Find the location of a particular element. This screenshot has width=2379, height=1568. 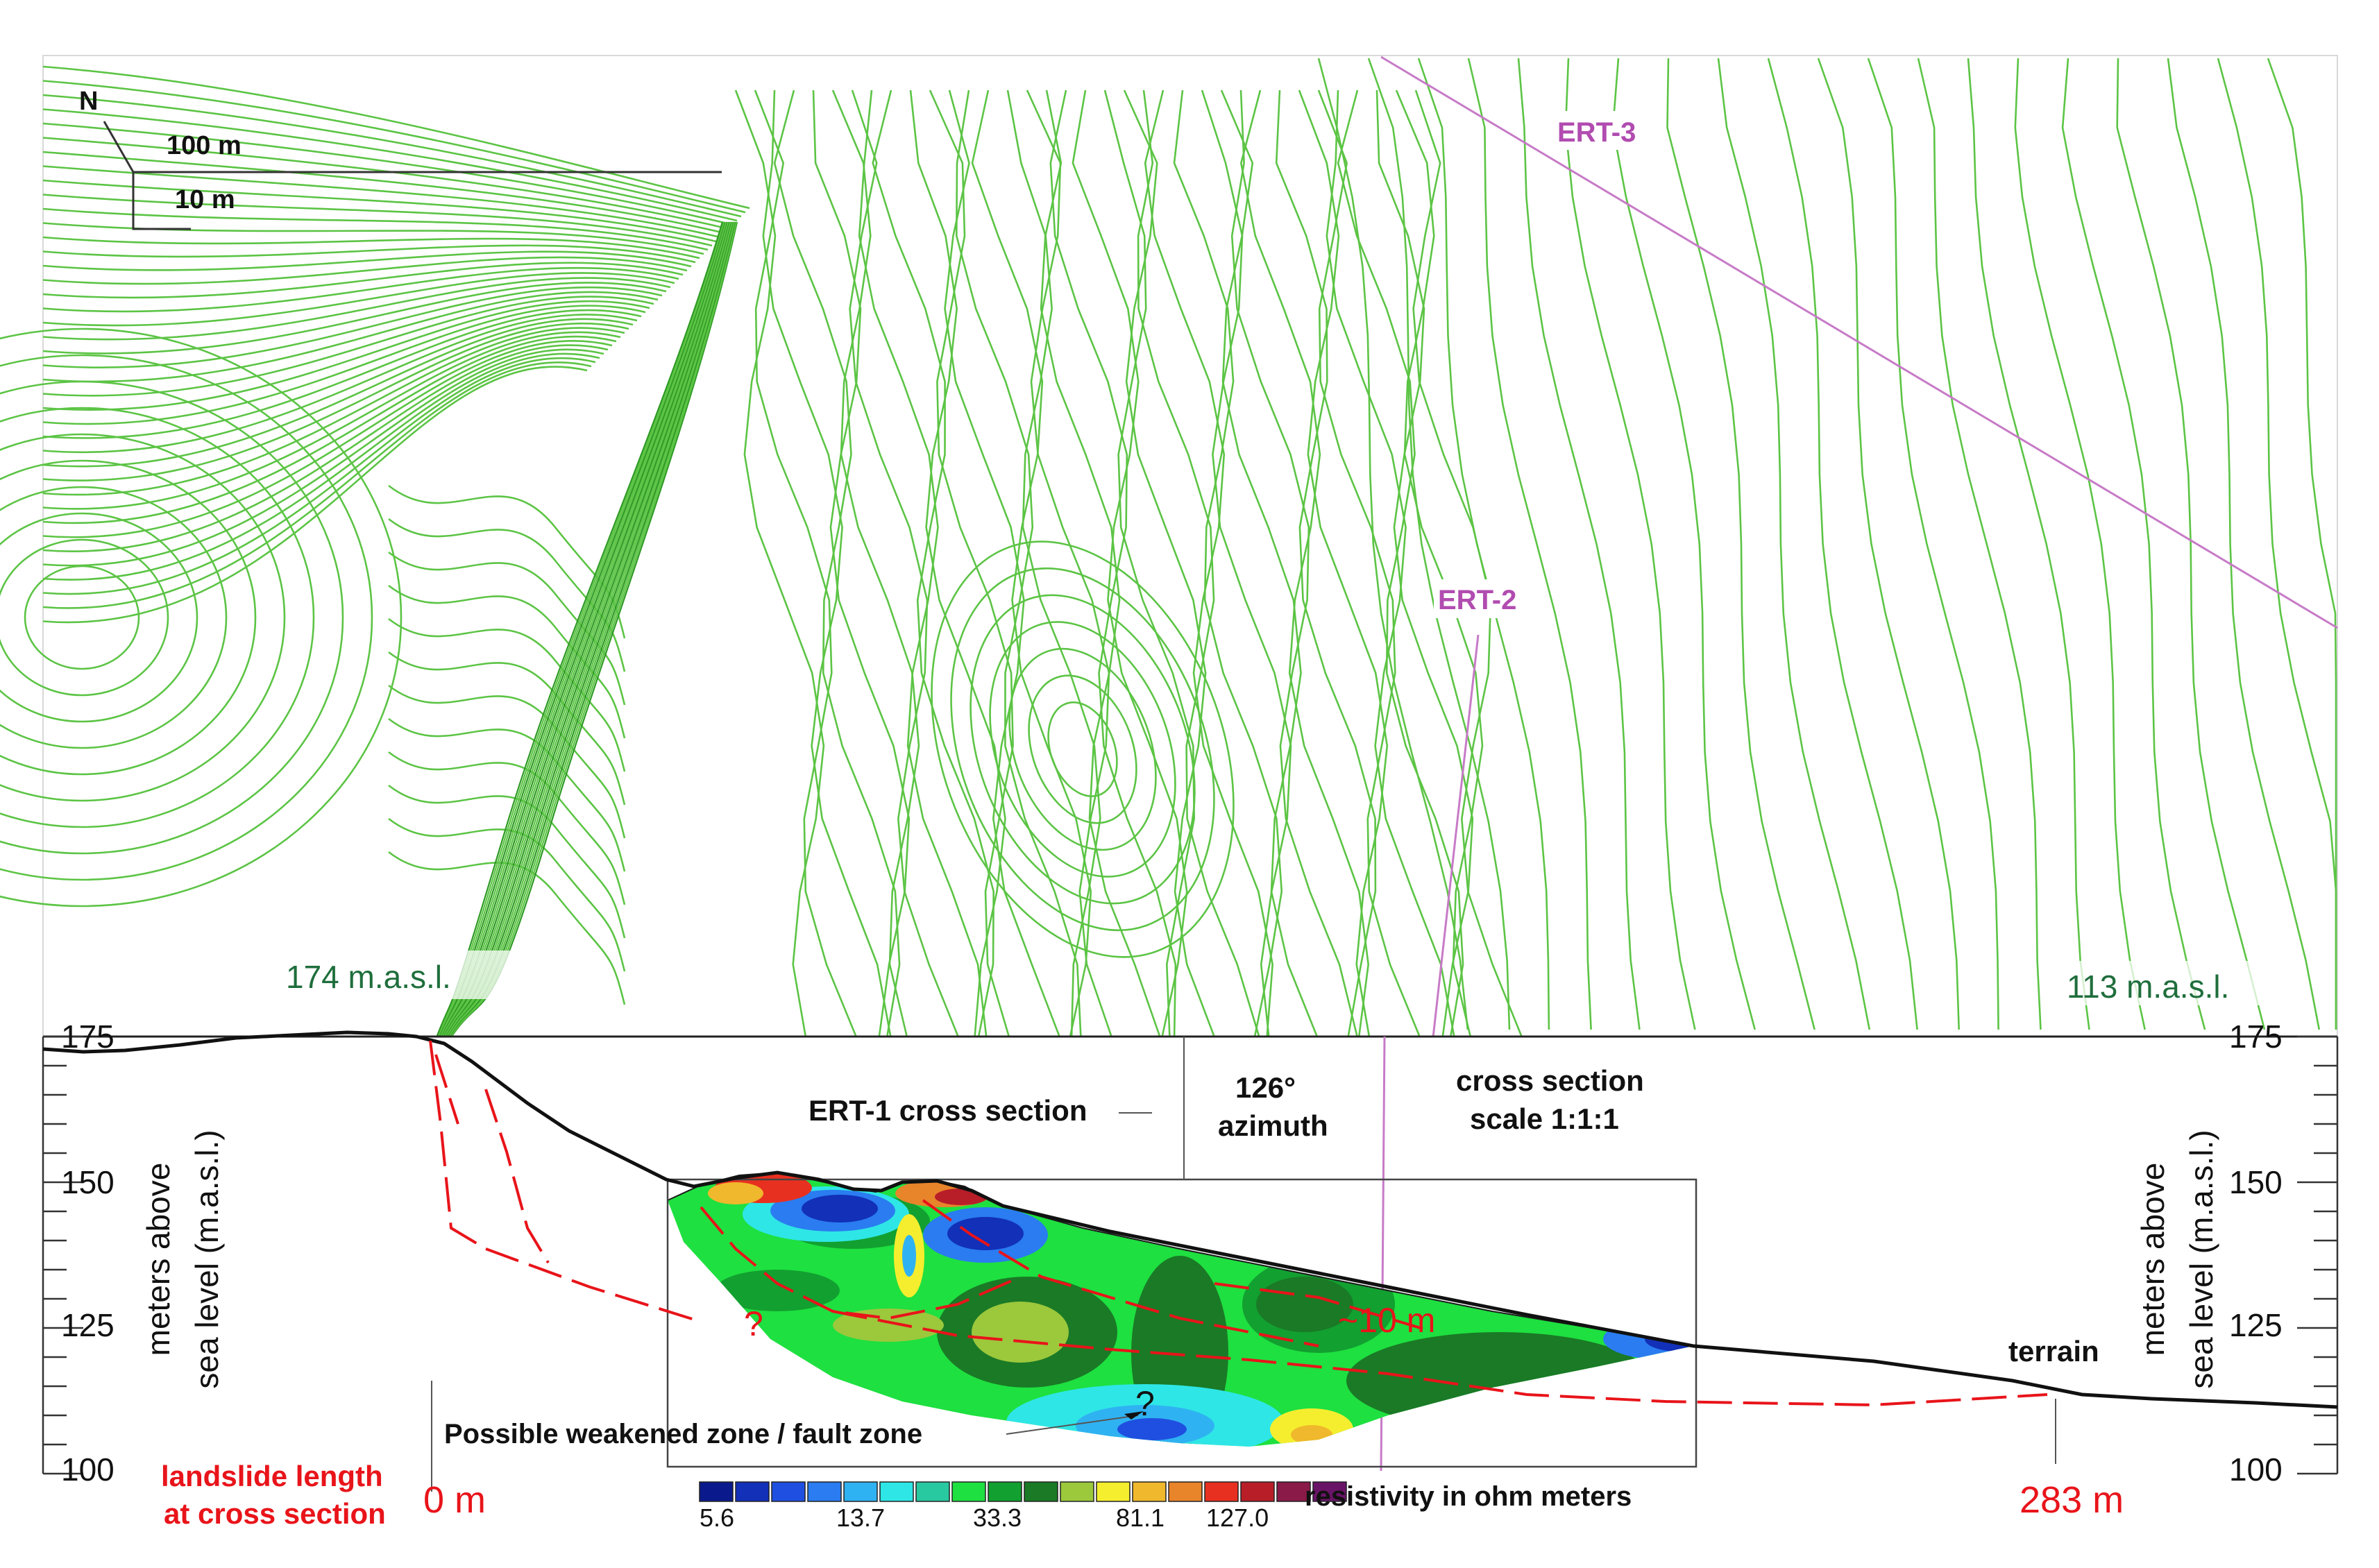

question-mark-fault: ? is located at coordinates (1145, 1403).